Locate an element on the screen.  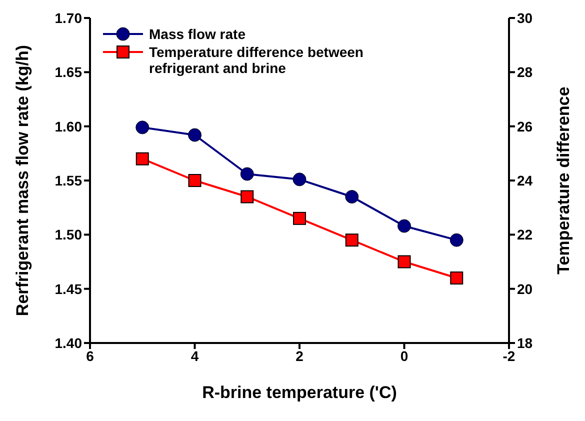
y2-tick-label: 20 is located at coordinates (525, 288).